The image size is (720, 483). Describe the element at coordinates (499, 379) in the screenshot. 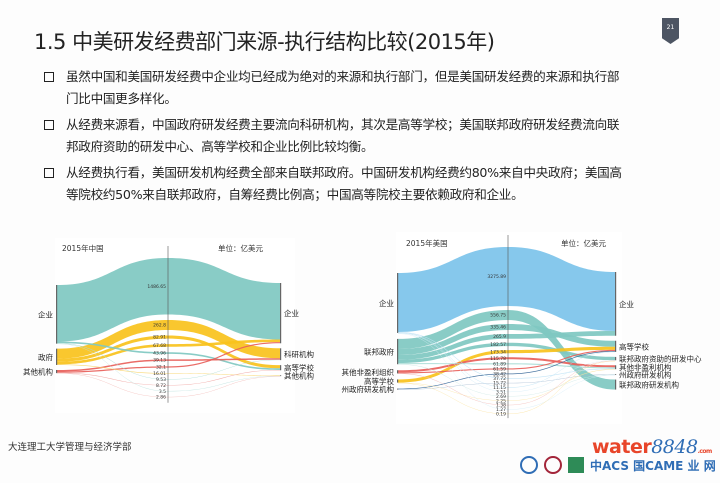

I see `flow-value-label: 37.72` at that location.